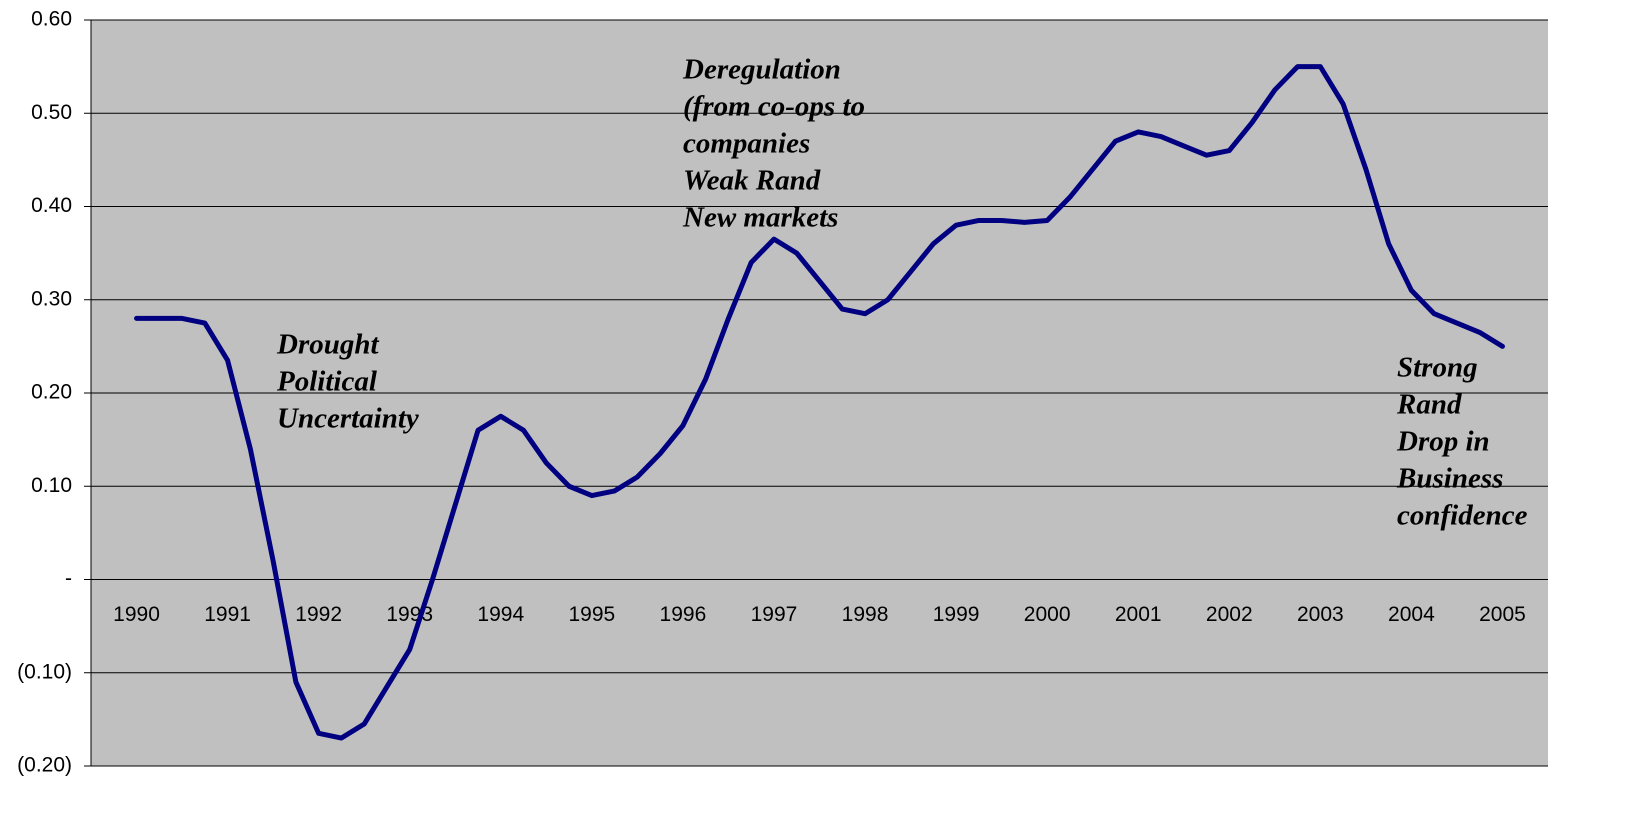 Image resolution: width=1639 pixels, height=814 pixels. I want to click on x-tick-label: 1994, so click(500, 614).